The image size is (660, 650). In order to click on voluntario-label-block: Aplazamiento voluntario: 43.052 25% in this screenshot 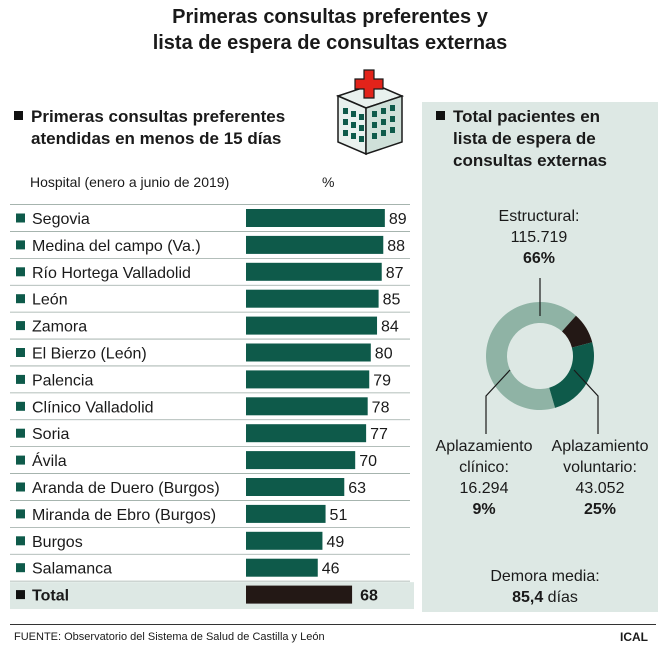, I will do `click(600, 478)`.